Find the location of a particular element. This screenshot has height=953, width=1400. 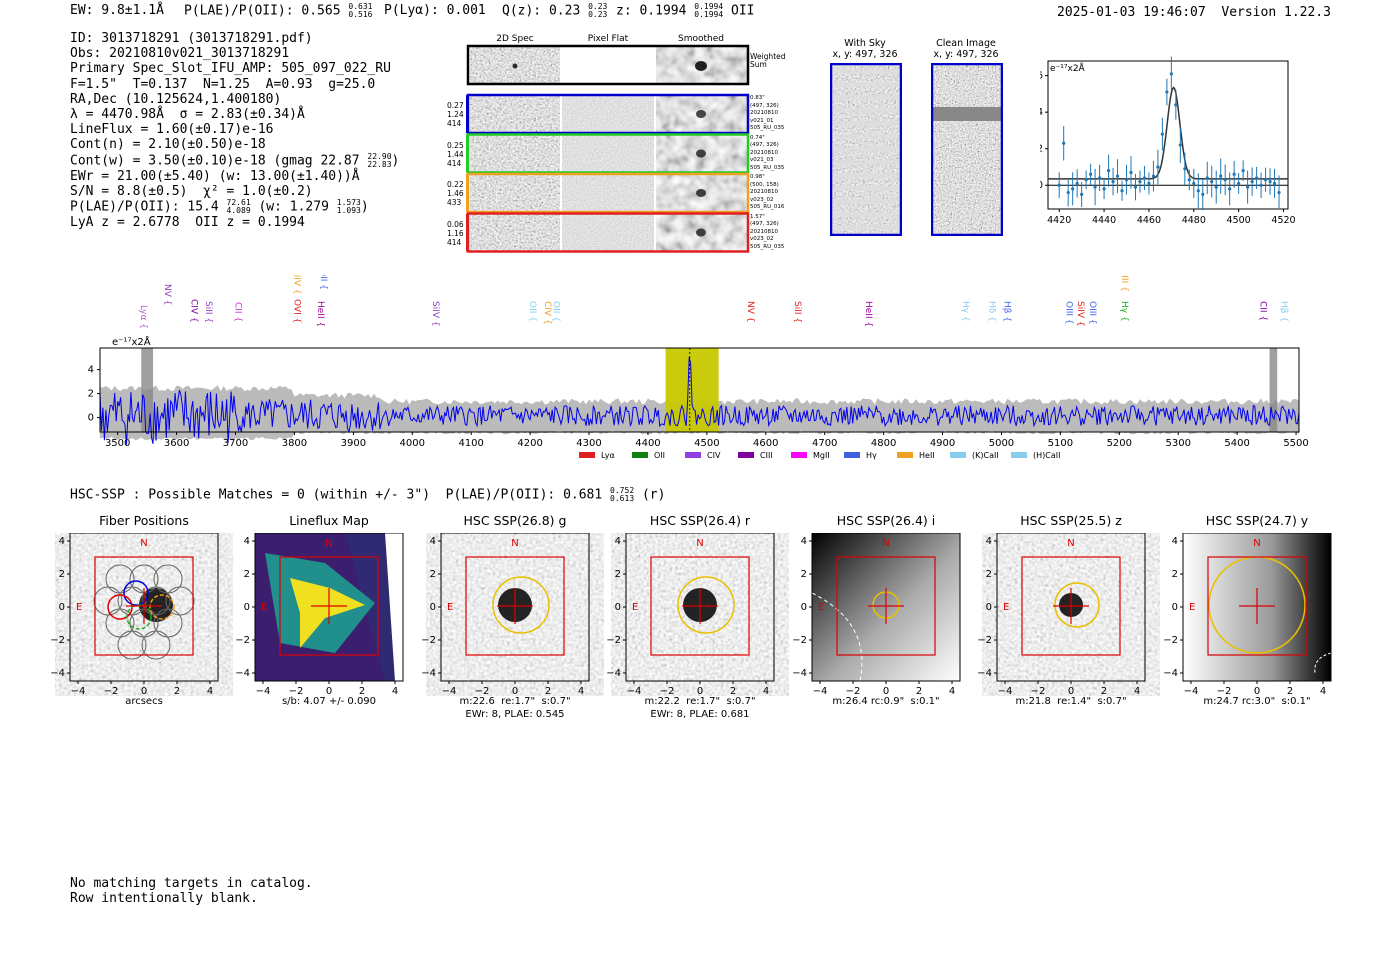

hsc-panel-caption: m:22.6 re:1.7" s:0.7" is located at coordinates (515, 701).